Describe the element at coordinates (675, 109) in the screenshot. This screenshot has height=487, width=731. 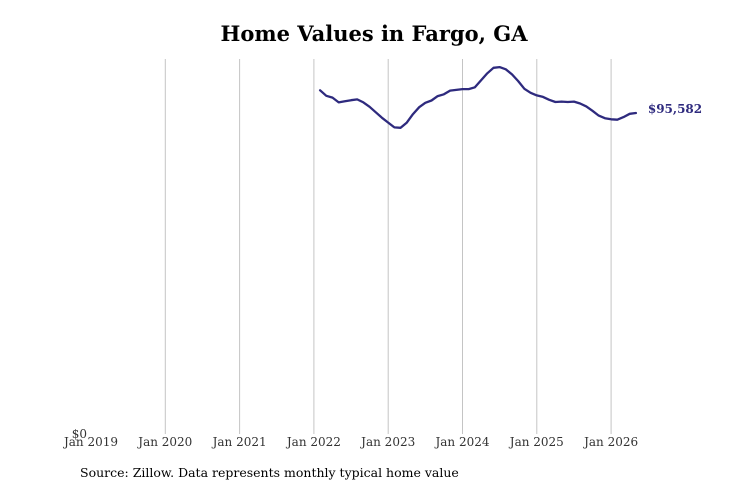
I see `latest-value-label: $95,582` at that location.